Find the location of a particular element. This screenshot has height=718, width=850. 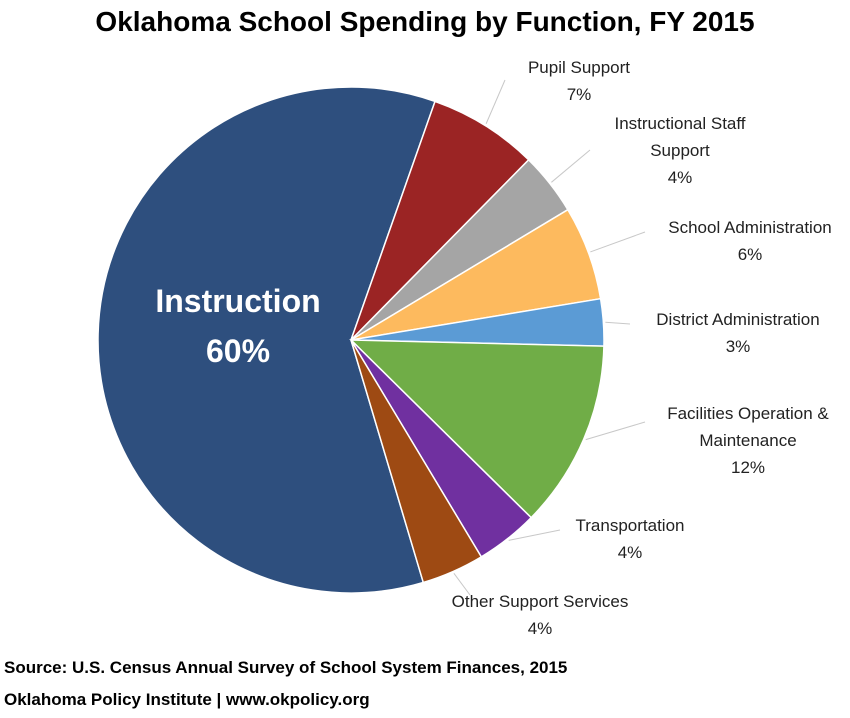

slice-label: Transportation 4% is located at coordinates (630, 539).